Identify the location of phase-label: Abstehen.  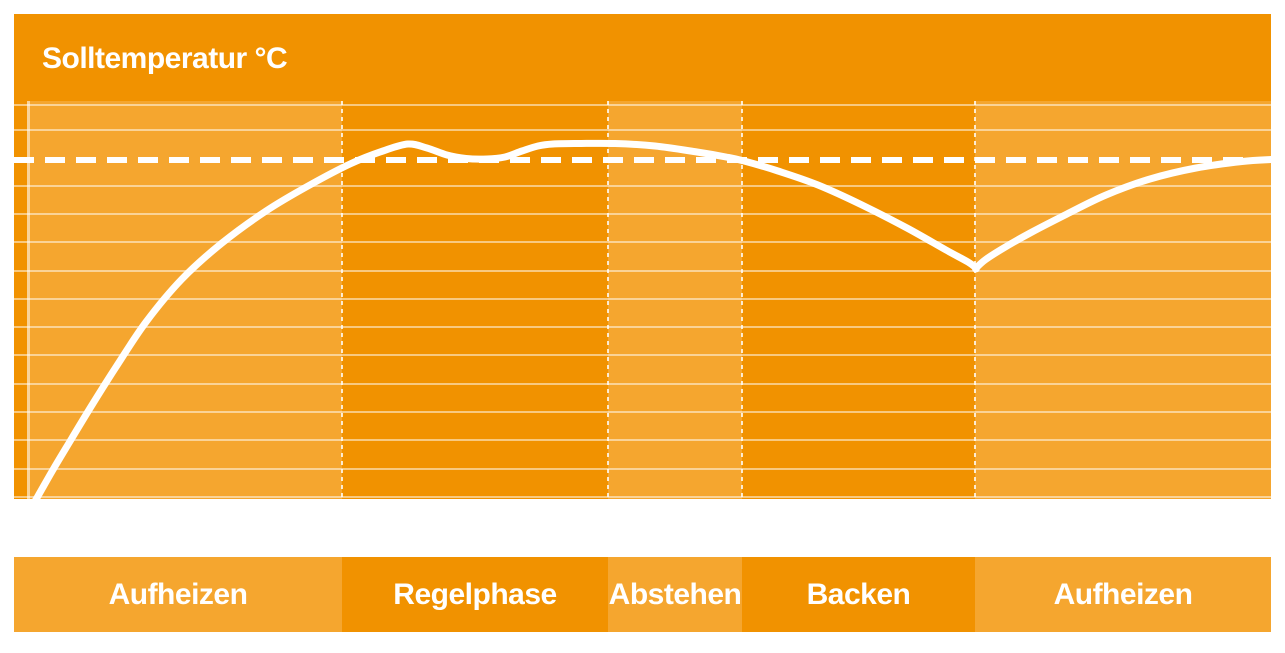
(675, 594).